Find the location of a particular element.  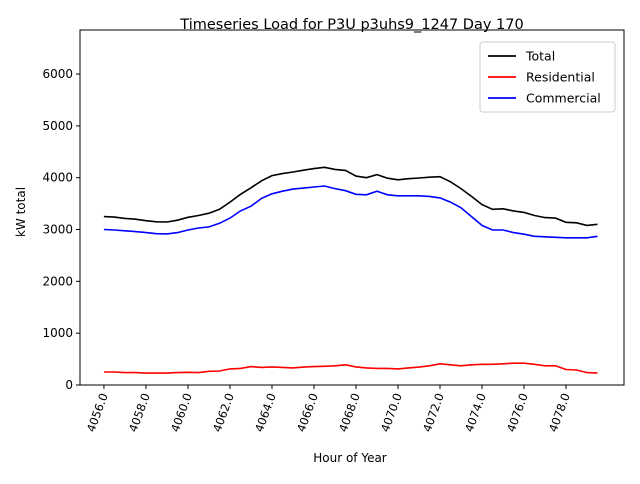

legend-label-residential: Residential is located at coordinates (560, 77).